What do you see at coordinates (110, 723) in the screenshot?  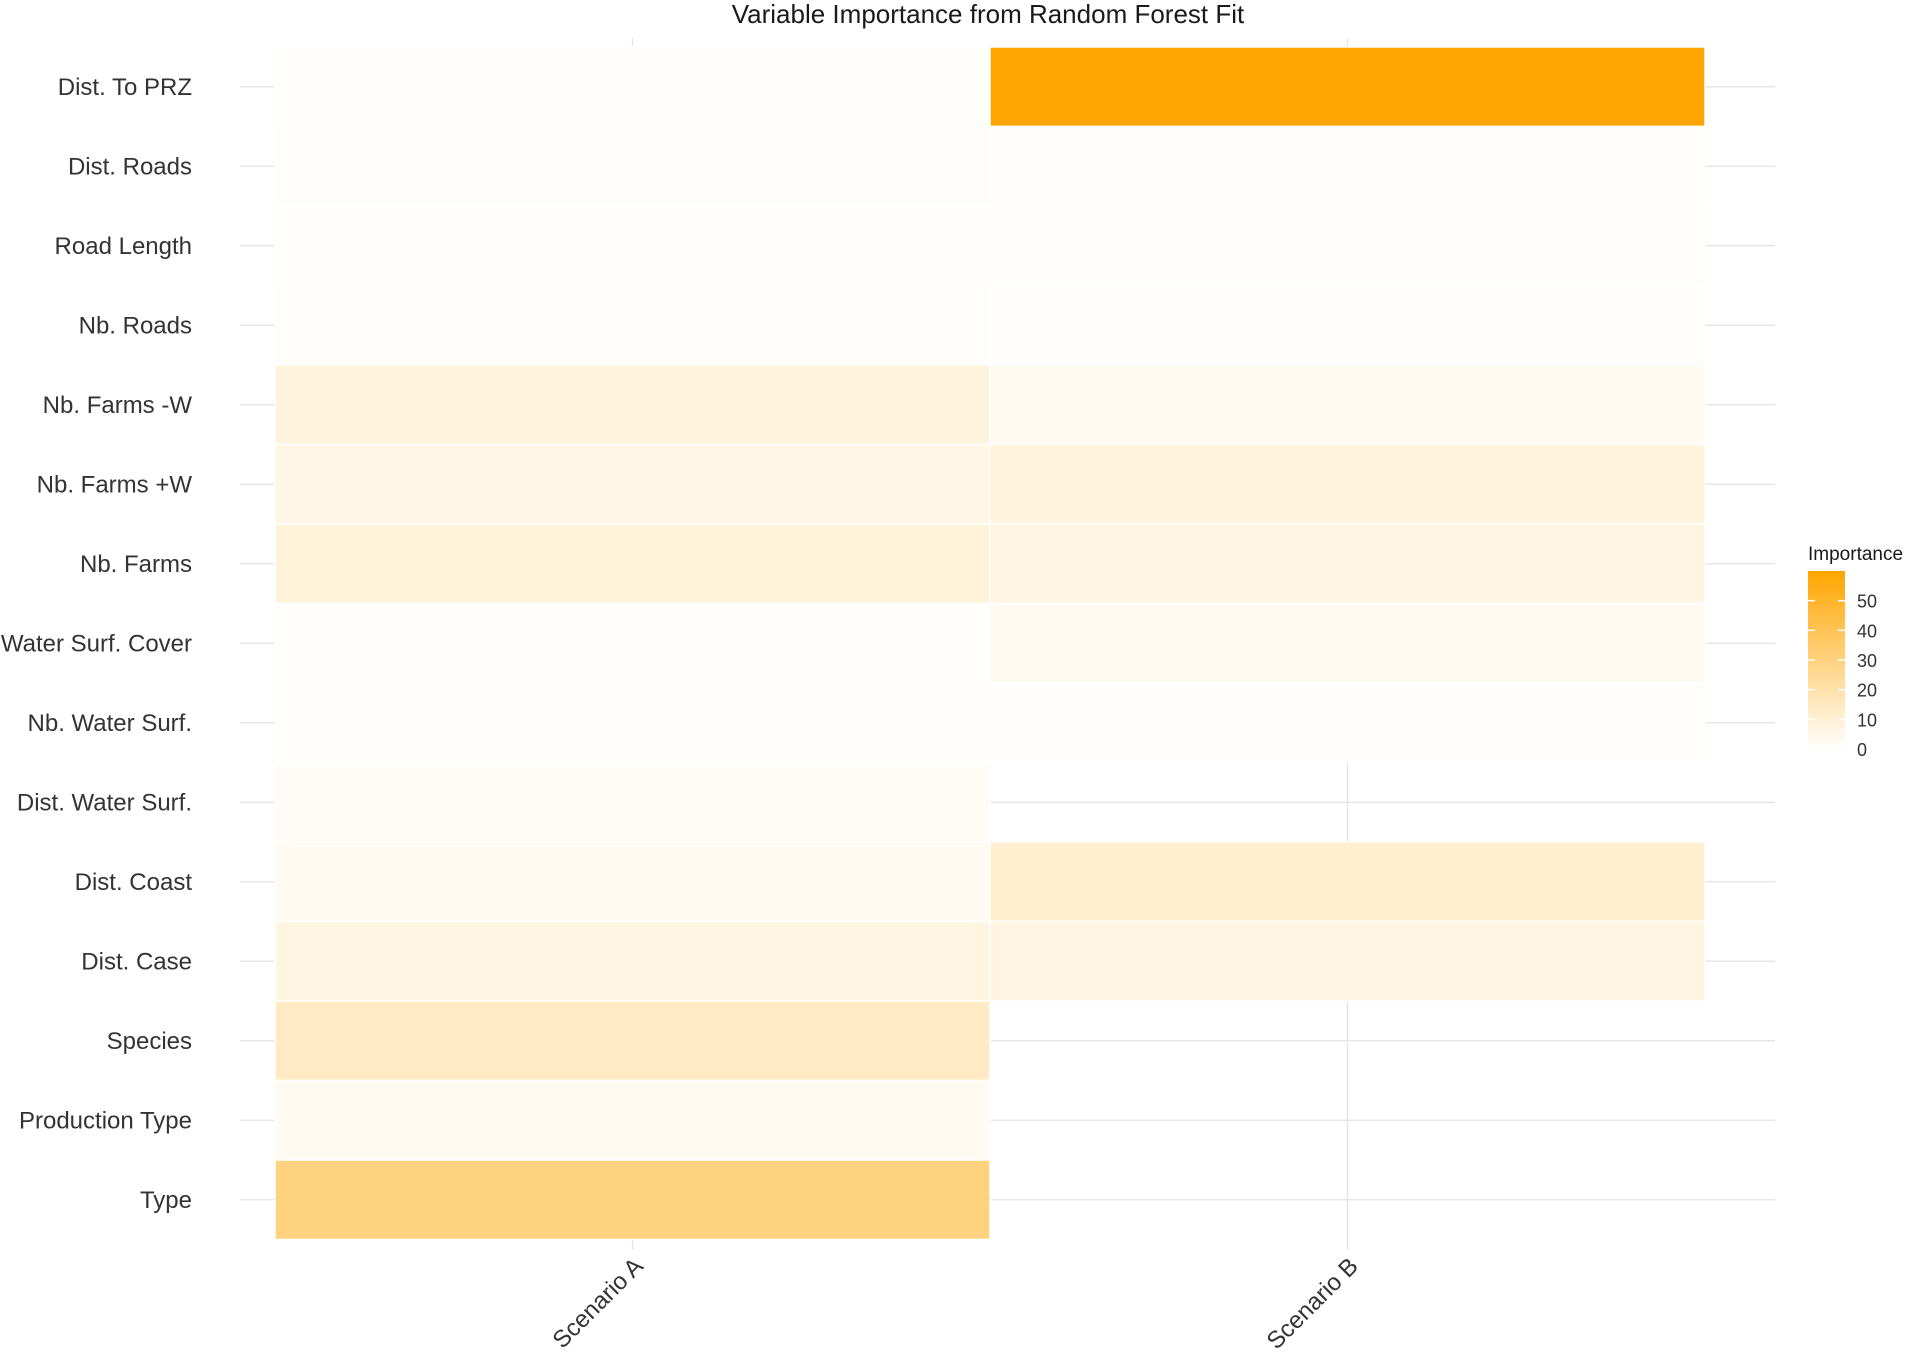 I see `y-tick-label: Nb. Water Surf.` at bounding box center [110, 723].